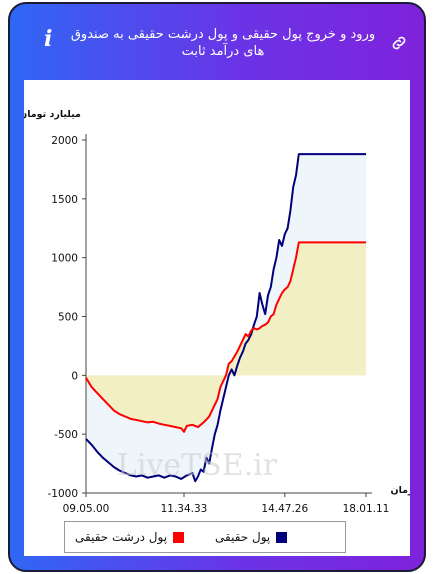  Describe the element at coordinates (205, 537) in the screenshot. I see `legend: پول حقیقی پول درشت حقیقی` at that location.